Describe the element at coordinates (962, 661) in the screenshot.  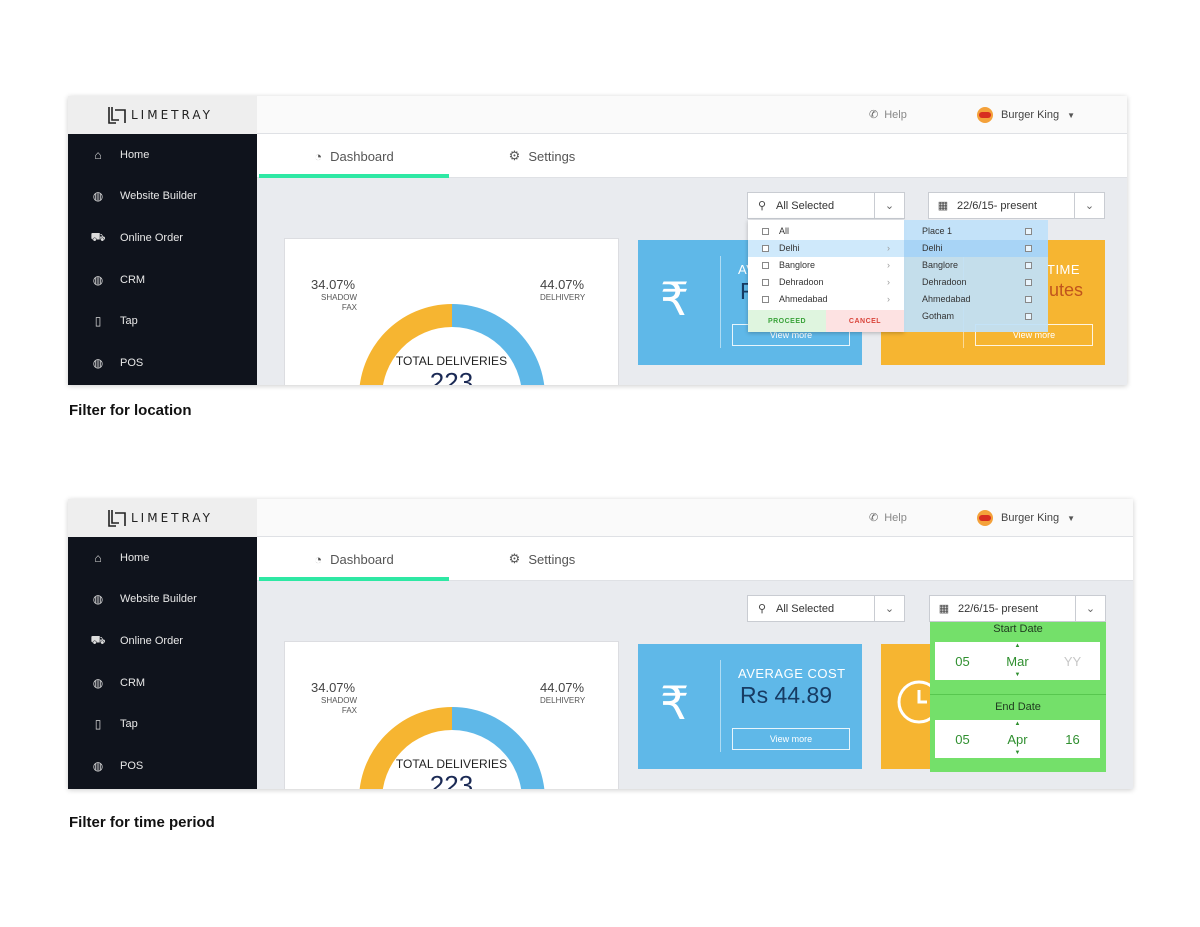
I see `start-day: 05` at that location.